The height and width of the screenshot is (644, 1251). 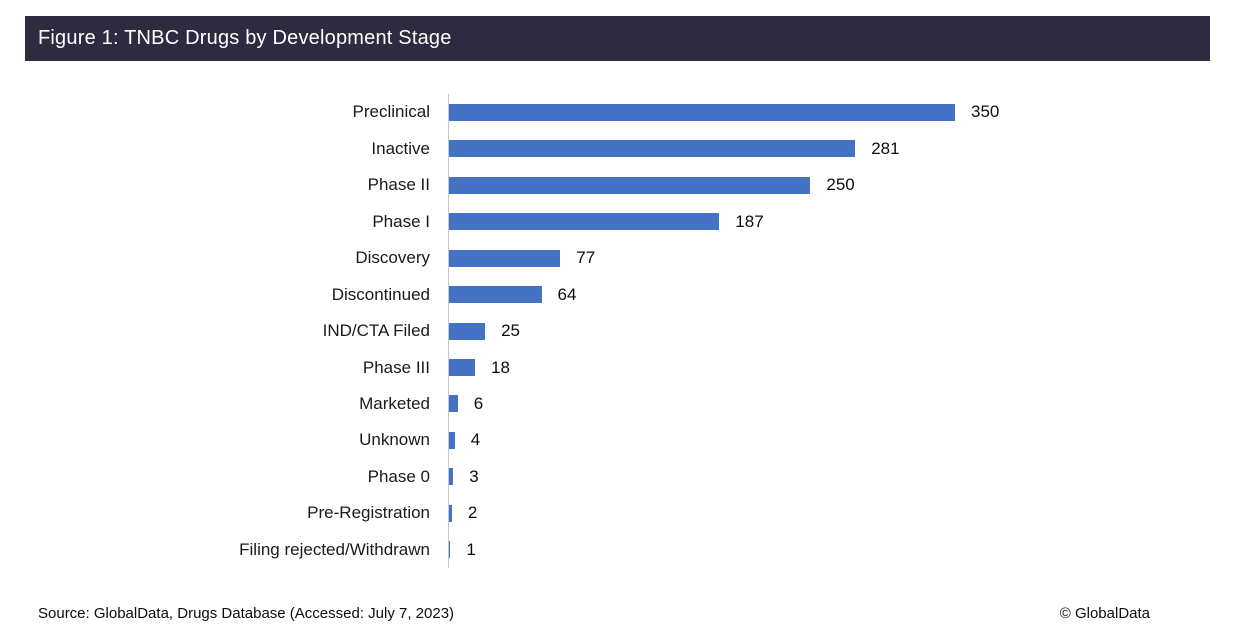 I want to click on chart-row: IND/CTA Filed 25, so click(x=620, y=331).